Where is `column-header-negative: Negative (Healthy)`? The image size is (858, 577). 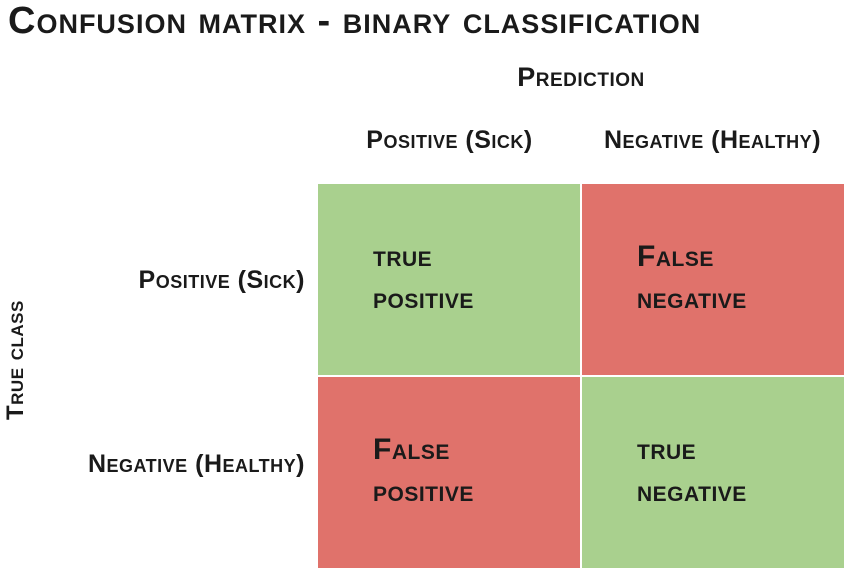 column-header-negative: Negative (Healthy) is located at coordinates (712, 140).